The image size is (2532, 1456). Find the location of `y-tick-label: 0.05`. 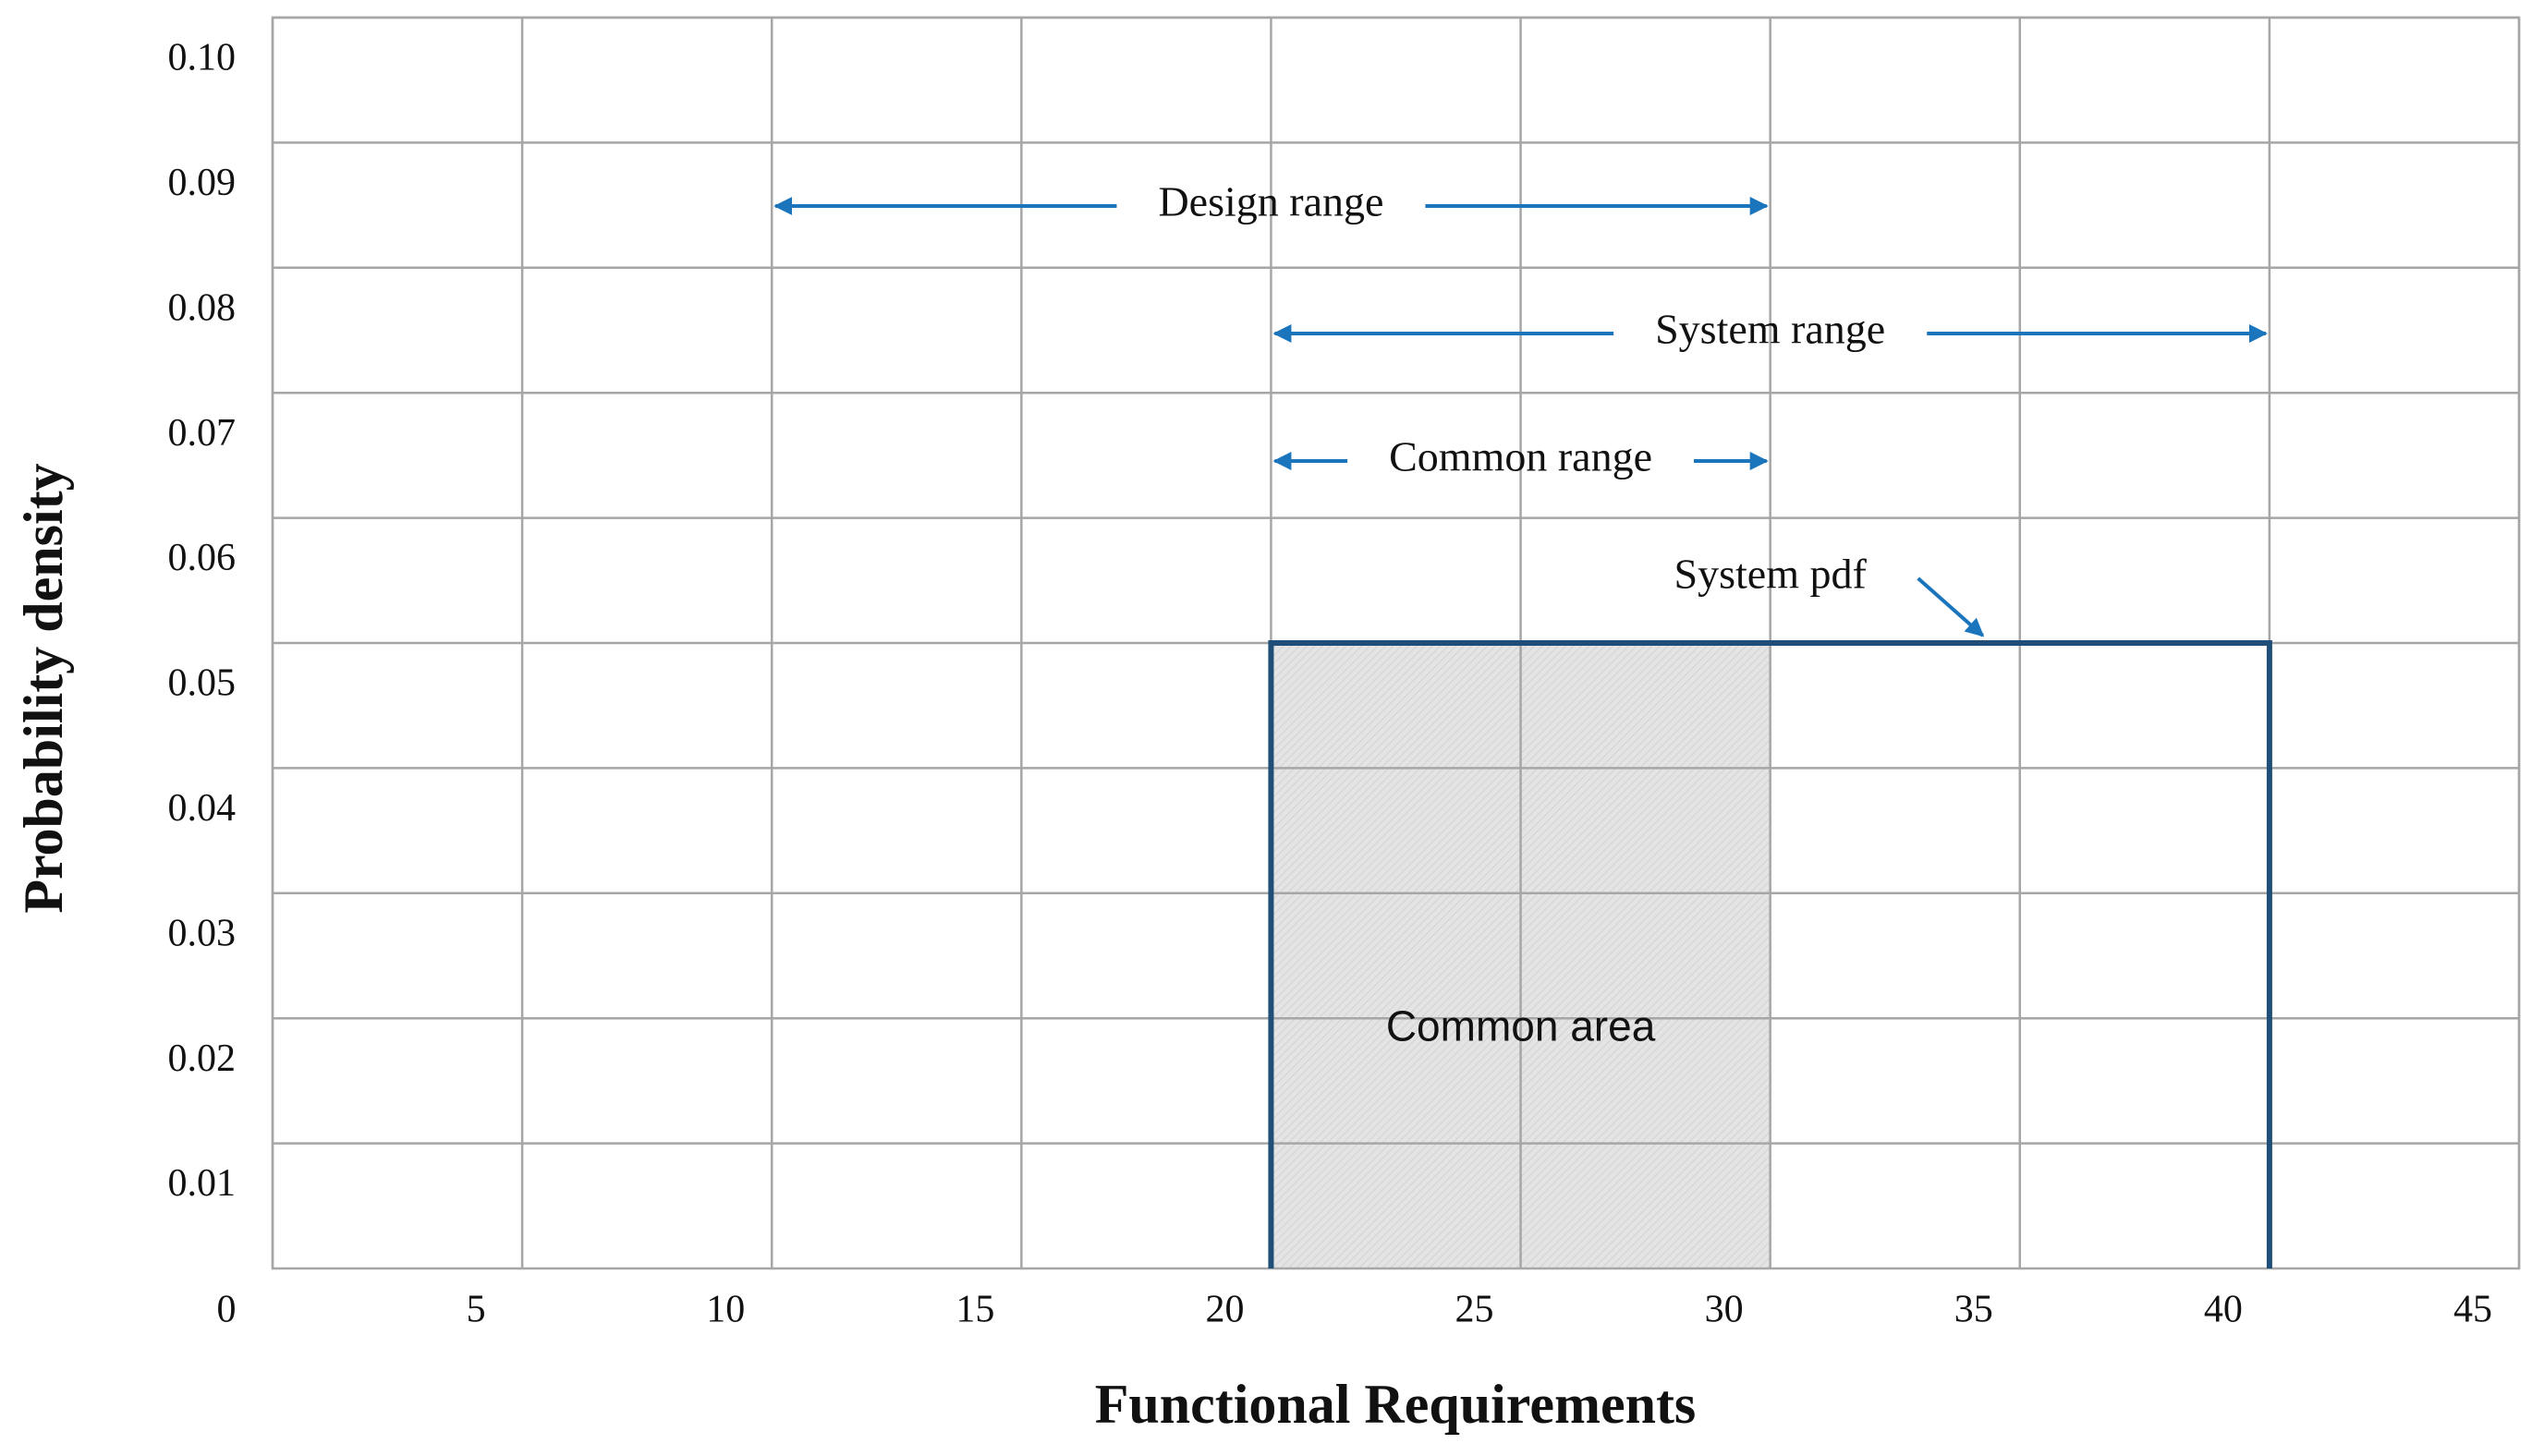

y-tick-label: 0.05 is located at coordinates (202, 683).